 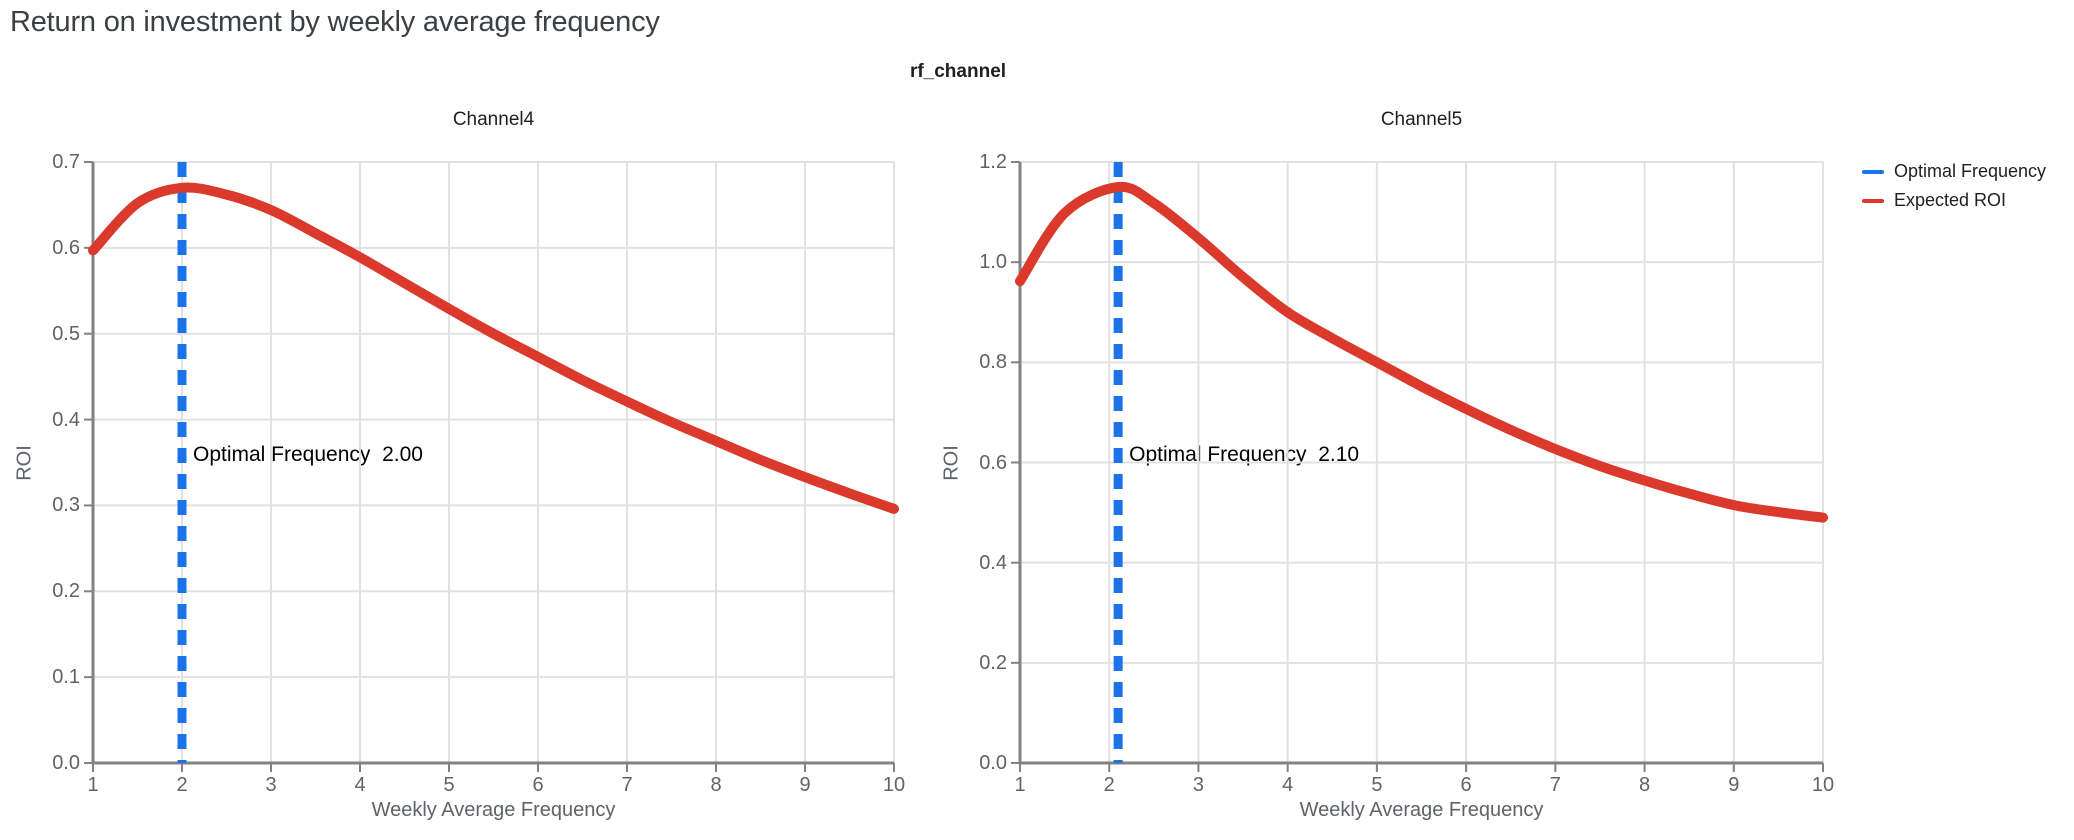 What do you see at coordinates (1873, 171) in the screenshot?
I see `optimal-frequency-line-swatch` at bounding box center [1873, 171].